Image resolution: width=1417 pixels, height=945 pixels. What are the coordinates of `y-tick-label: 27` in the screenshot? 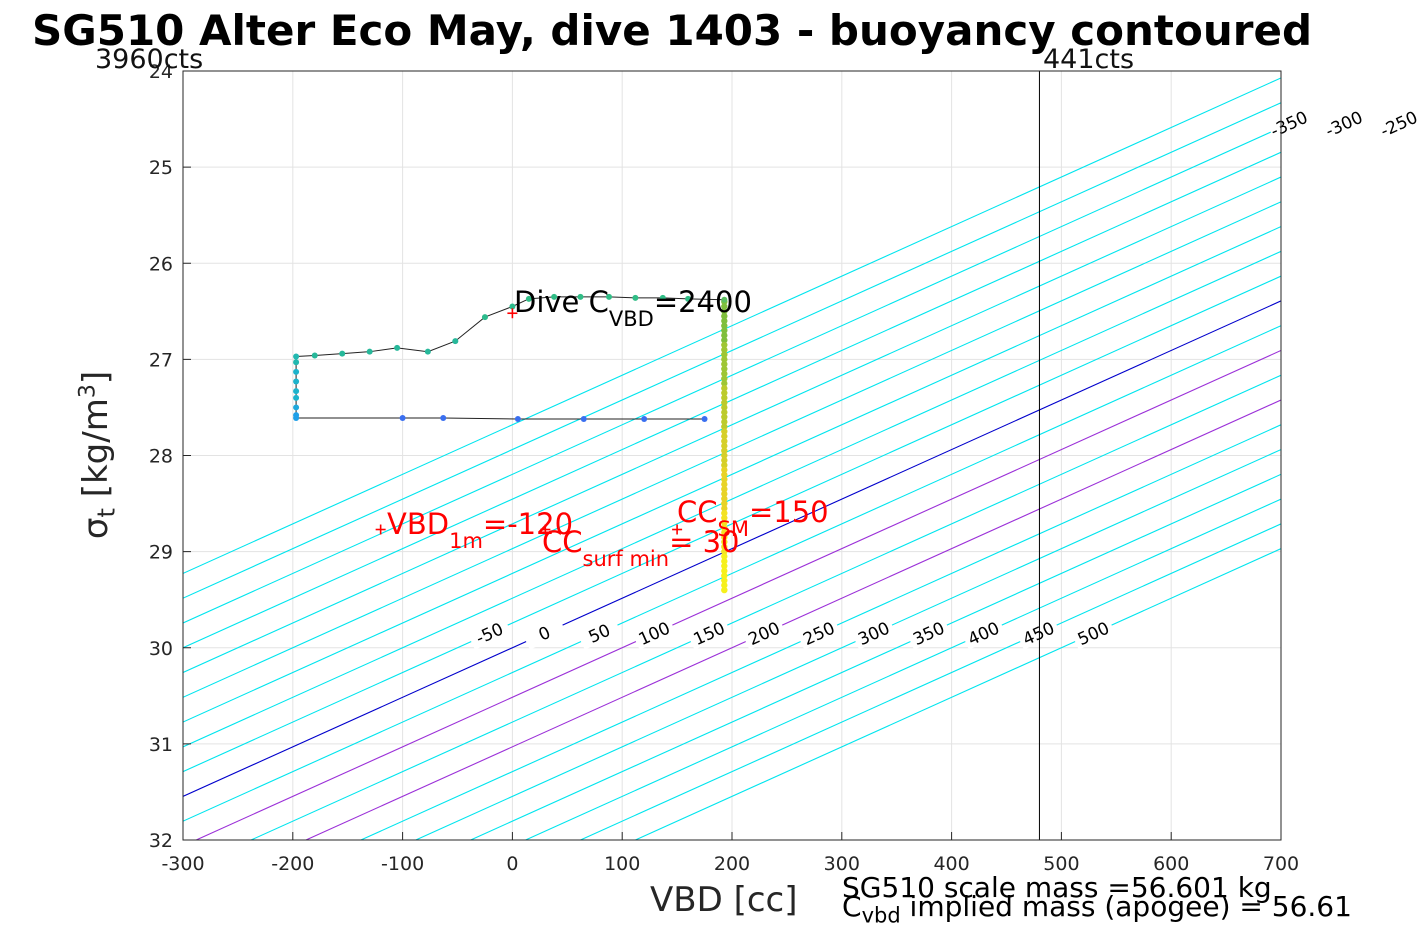 It's located at (161, 360).